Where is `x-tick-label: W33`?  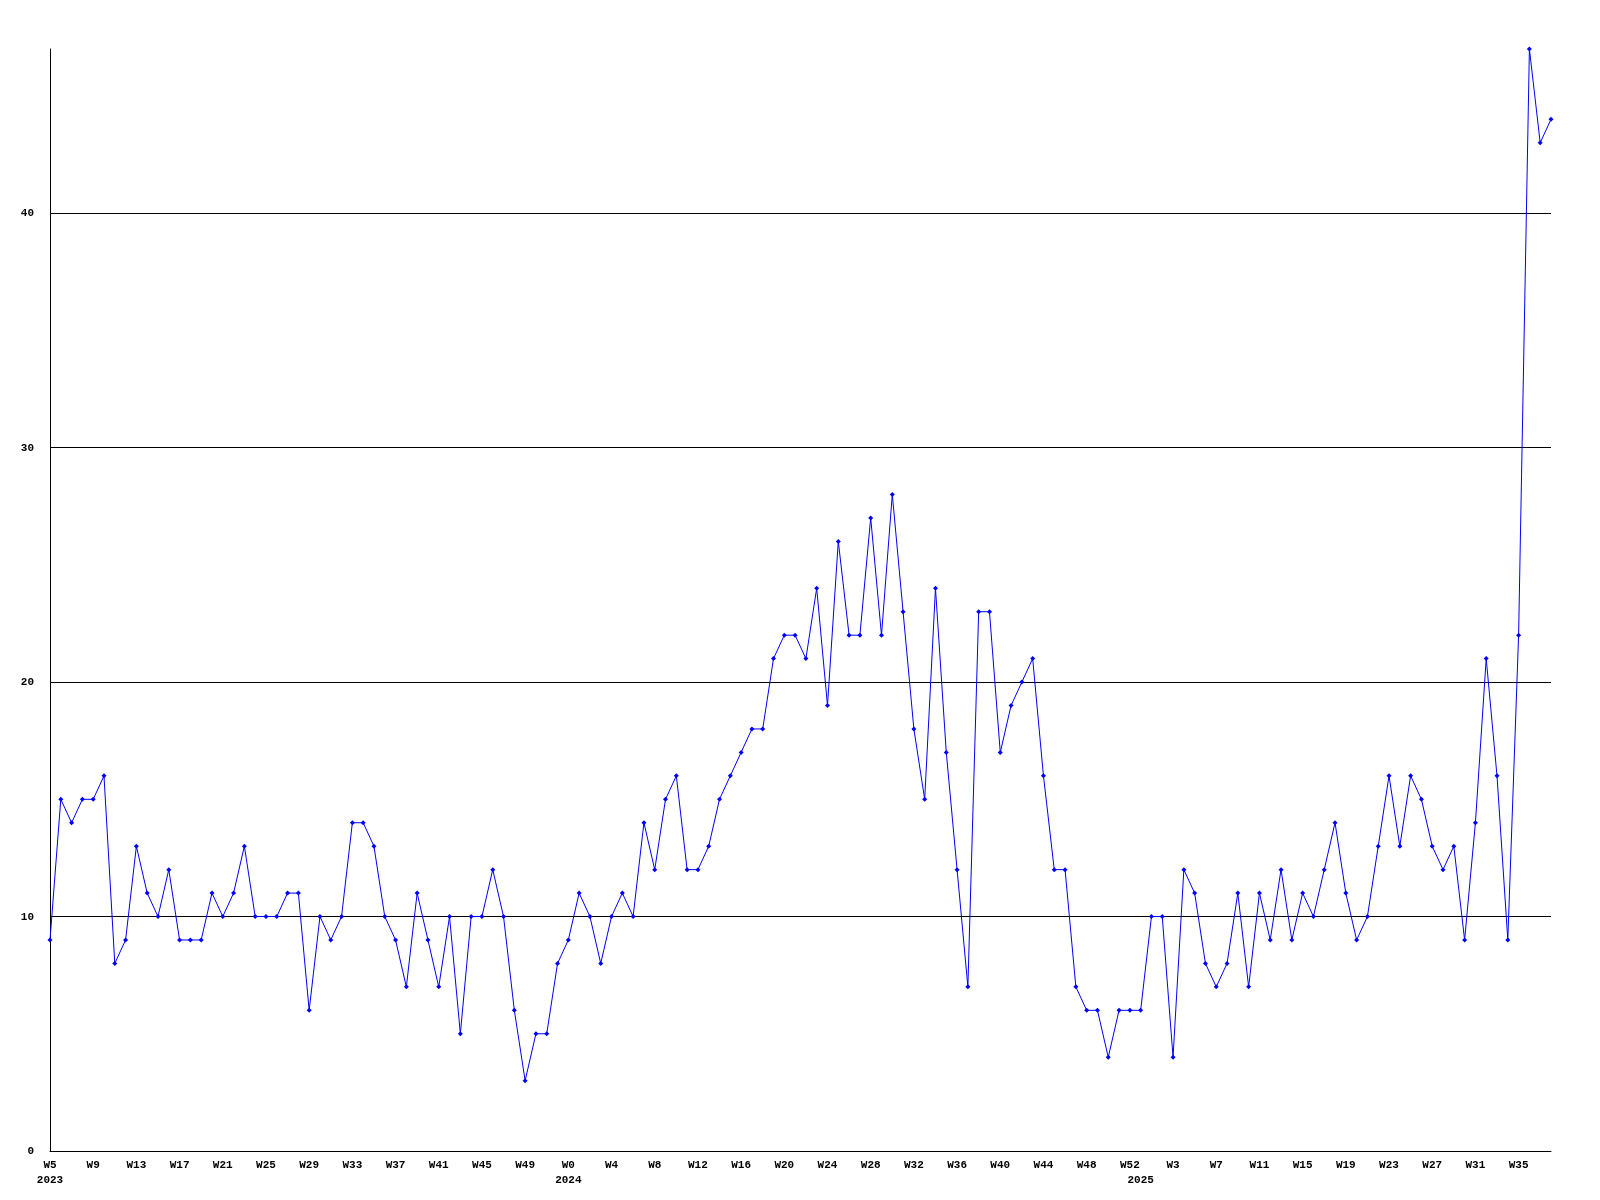 x-tick-label: W33 is located at coordinates (352, 1164).